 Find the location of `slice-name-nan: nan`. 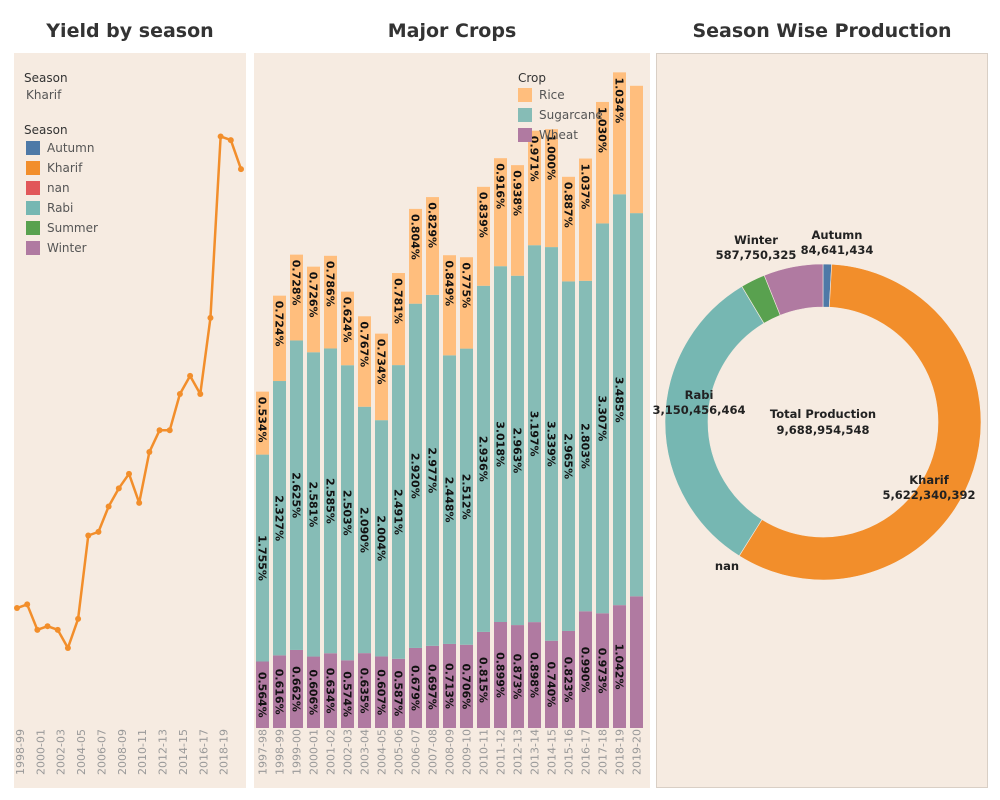

slice-name-nan: nan is located at coordinates (727, 566).